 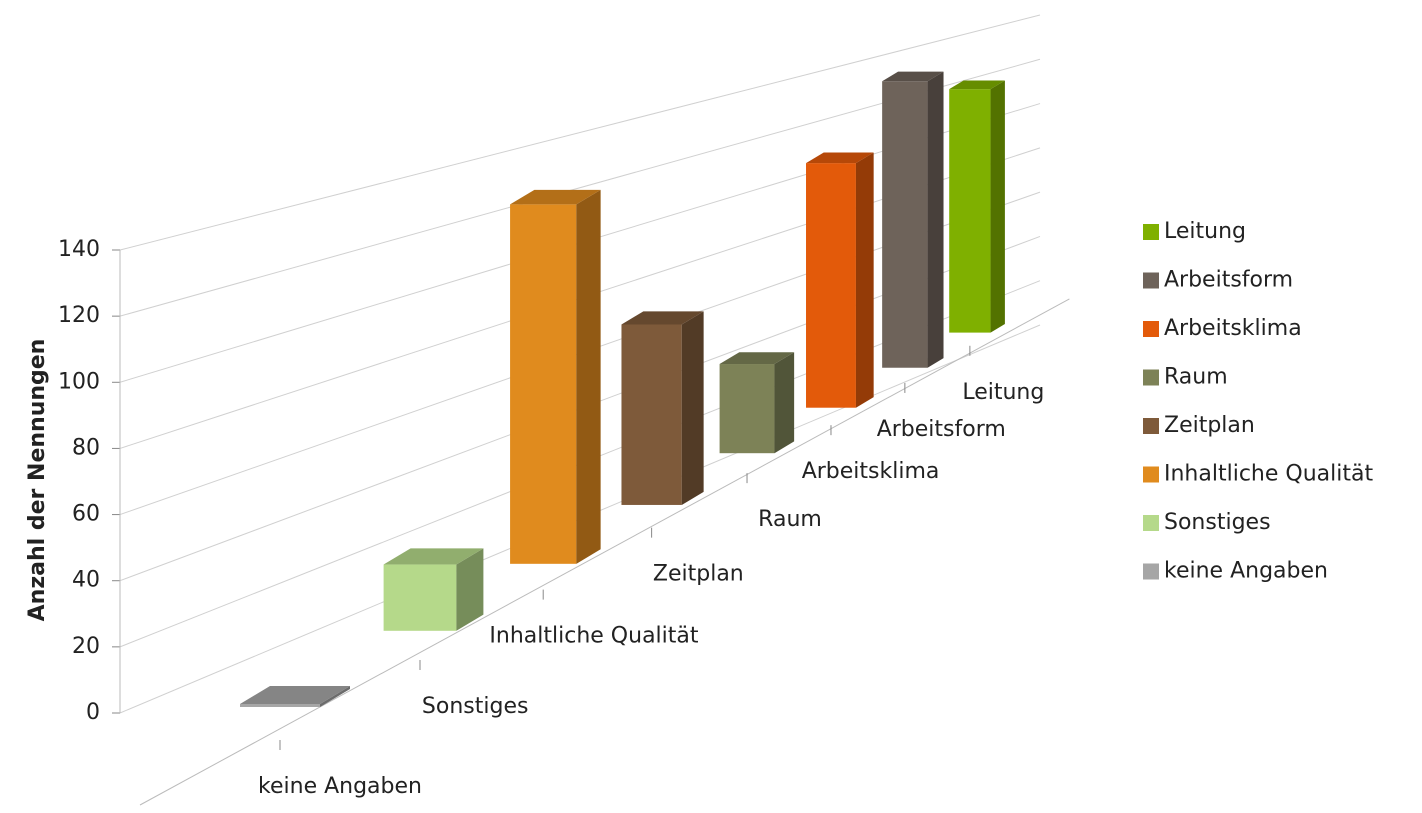 I want to click on legend-label: Zeitplan, so click(x=1209, y=425).